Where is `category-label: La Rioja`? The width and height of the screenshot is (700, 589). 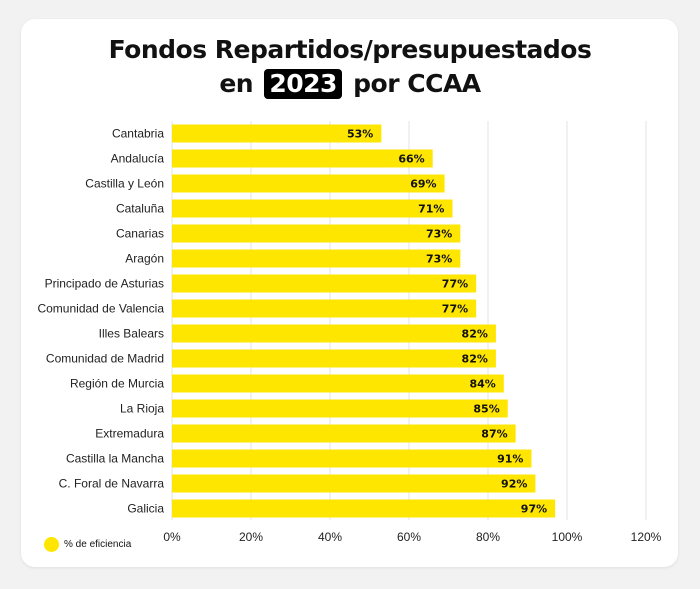 category-label: La Rioja is located at coordinates (142, 409).